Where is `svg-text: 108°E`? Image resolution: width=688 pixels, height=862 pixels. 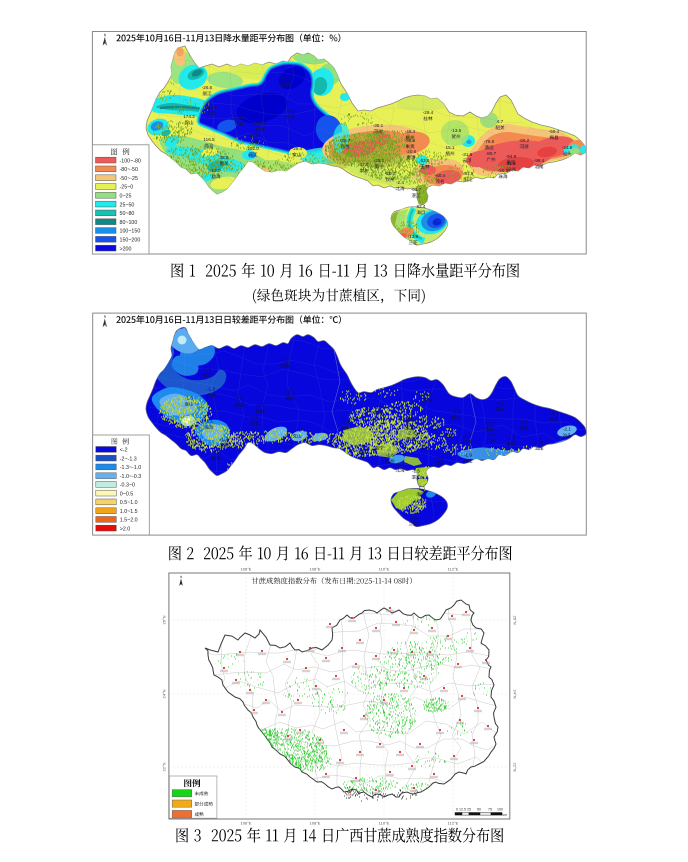 svg-text: 108°E is located at coordinates (315, 569).